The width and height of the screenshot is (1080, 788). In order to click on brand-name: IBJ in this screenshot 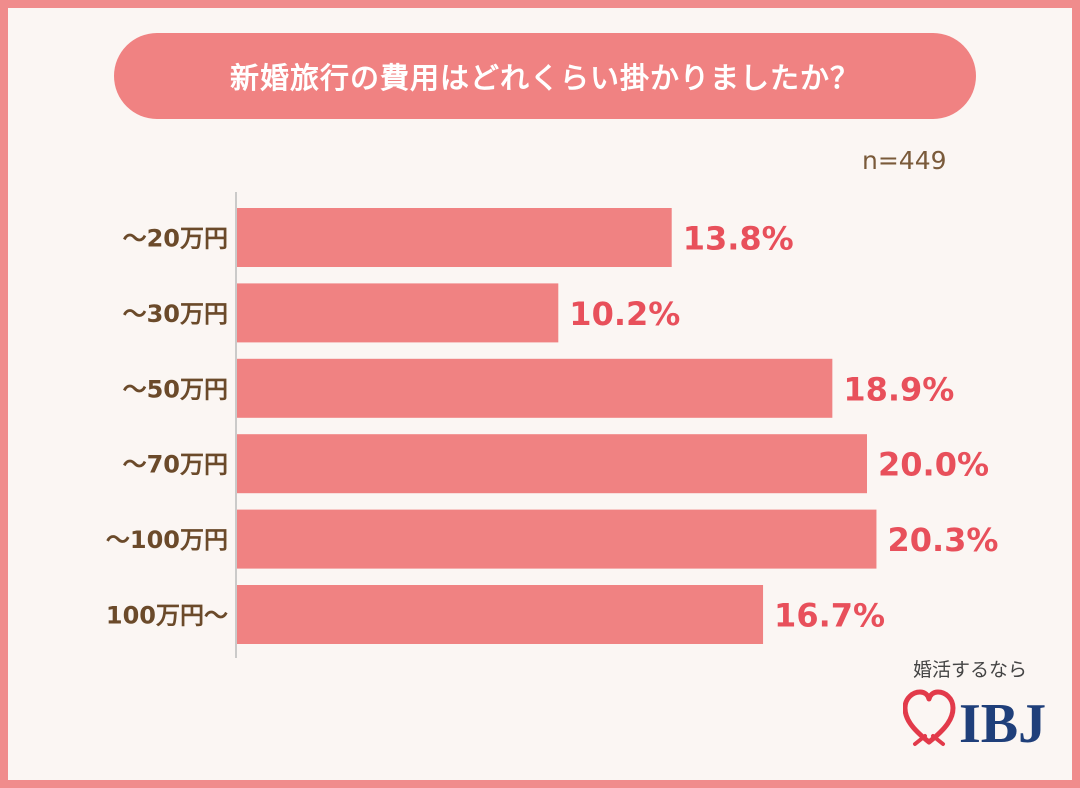, I will do `click(1002, 721)`.